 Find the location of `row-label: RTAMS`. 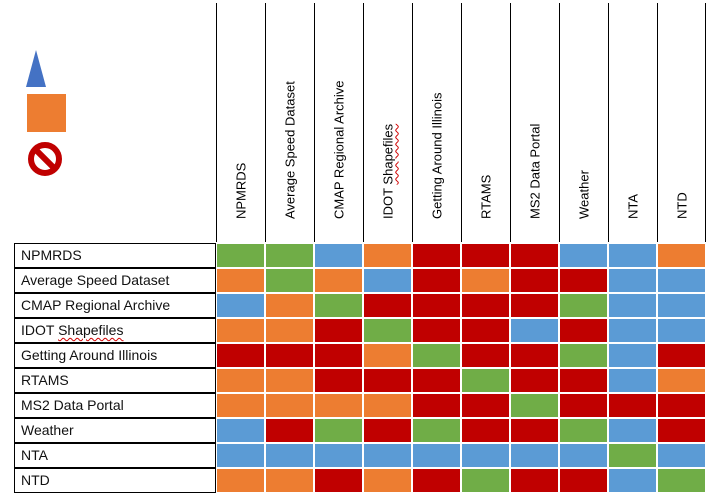

row-label: RTAMS is located at coordinates (115, 380).